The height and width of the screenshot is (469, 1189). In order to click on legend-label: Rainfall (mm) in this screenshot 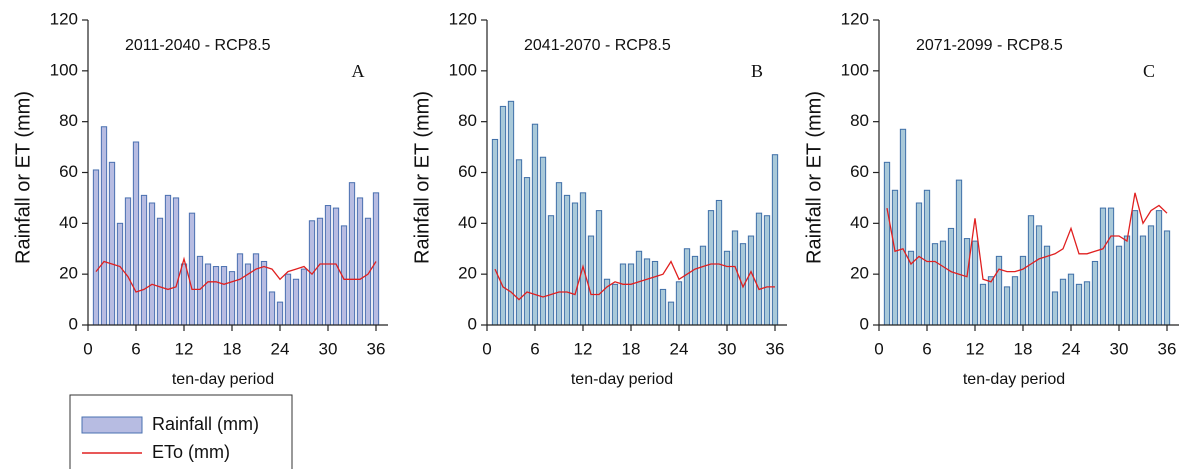, I will do `click(205, 424)`.